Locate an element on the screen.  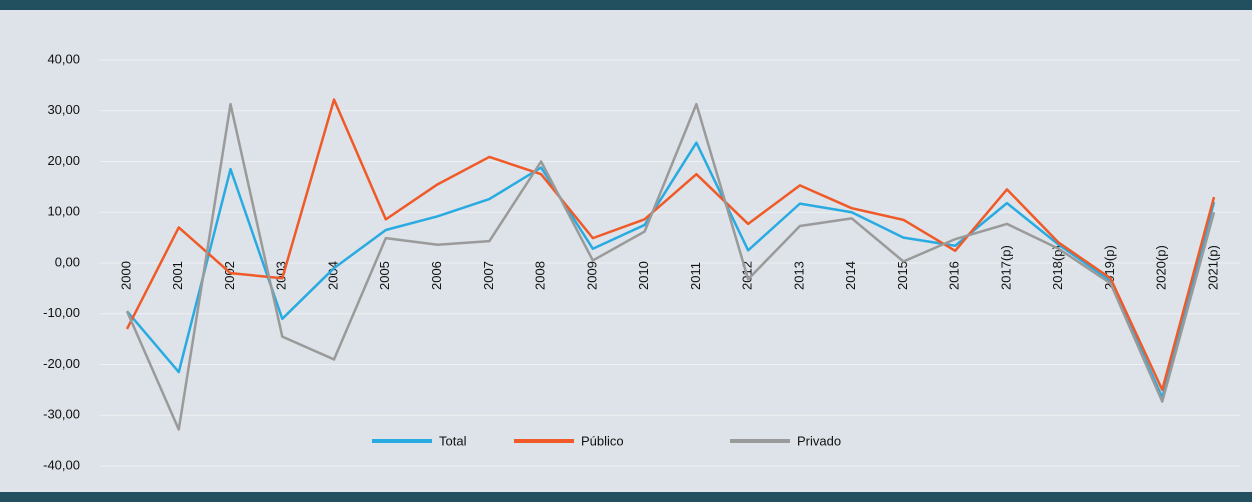
x-tick-label: 2015 is located at coordinates (902, 275).